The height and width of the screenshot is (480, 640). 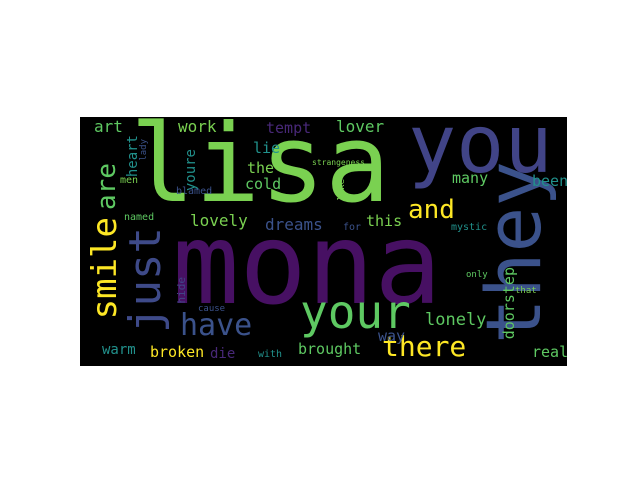 What do you see at coordinates (352, 227) in the screenshot?
I see `word-for: for` at bounding box center [352, 227].